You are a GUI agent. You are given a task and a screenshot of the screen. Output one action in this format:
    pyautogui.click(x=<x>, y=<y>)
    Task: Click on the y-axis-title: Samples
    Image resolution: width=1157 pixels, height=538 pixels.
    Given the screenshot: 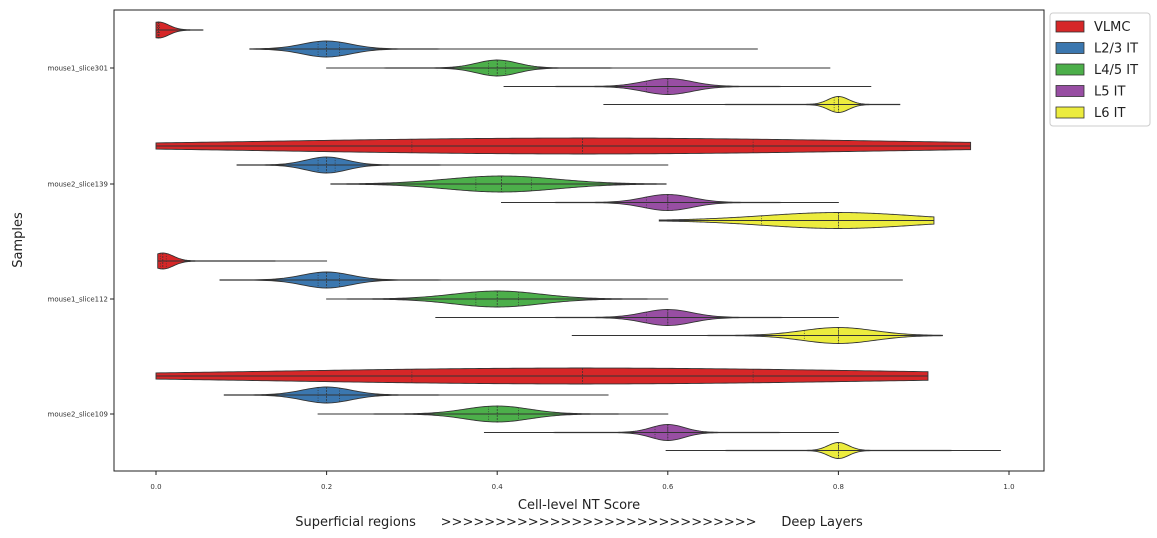 What is the action you would take?
    pyautogui.click(x=18, y=240)
    